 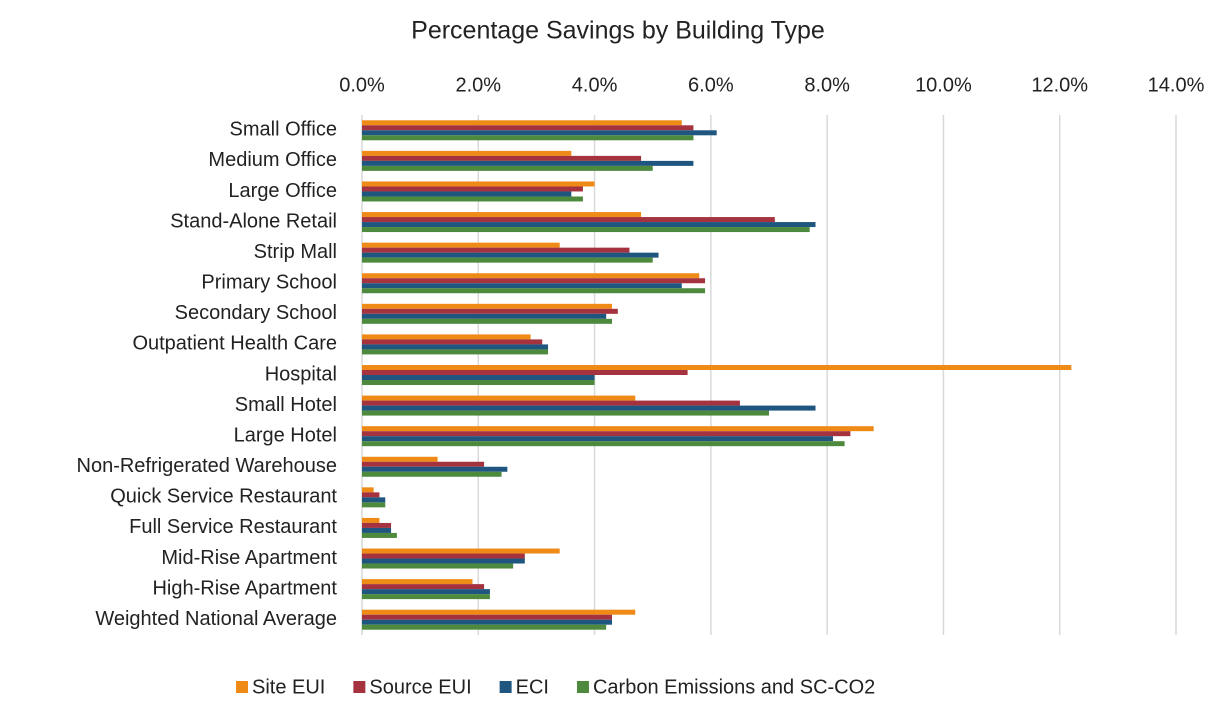 What do you see at coordinates (532, 687) in the screenshot?
I see `legend-label: ECI` at bounding box center [532, 687].